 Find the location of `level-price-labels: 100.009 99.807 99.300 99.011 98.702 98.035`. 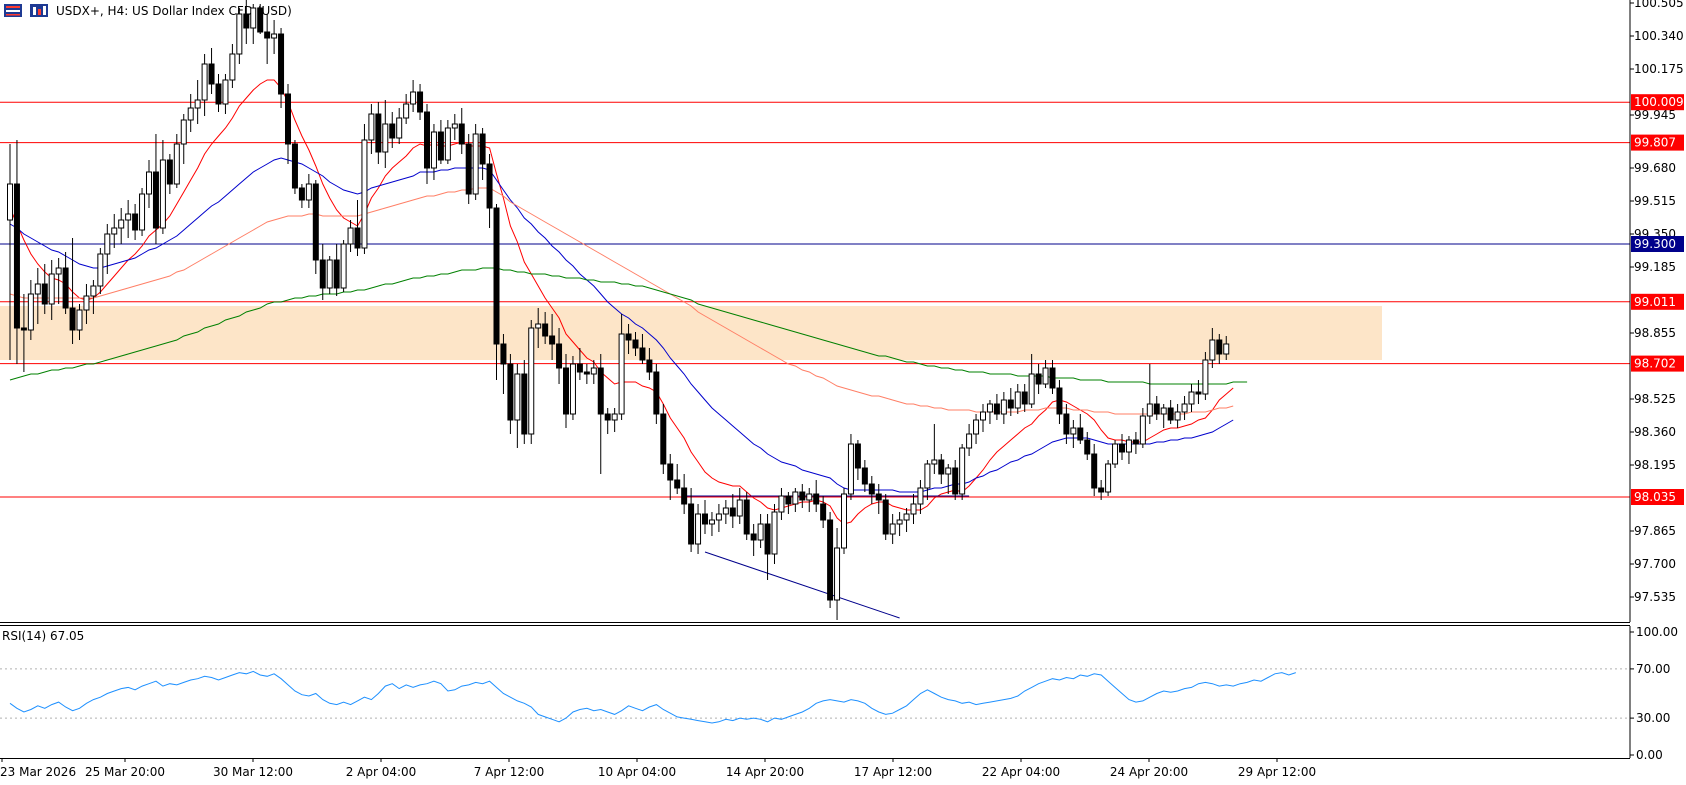

level-price-labels: 100.009 99.807 99.300 99.011 98.702 98.035 is located at coordinates (1657, 299).